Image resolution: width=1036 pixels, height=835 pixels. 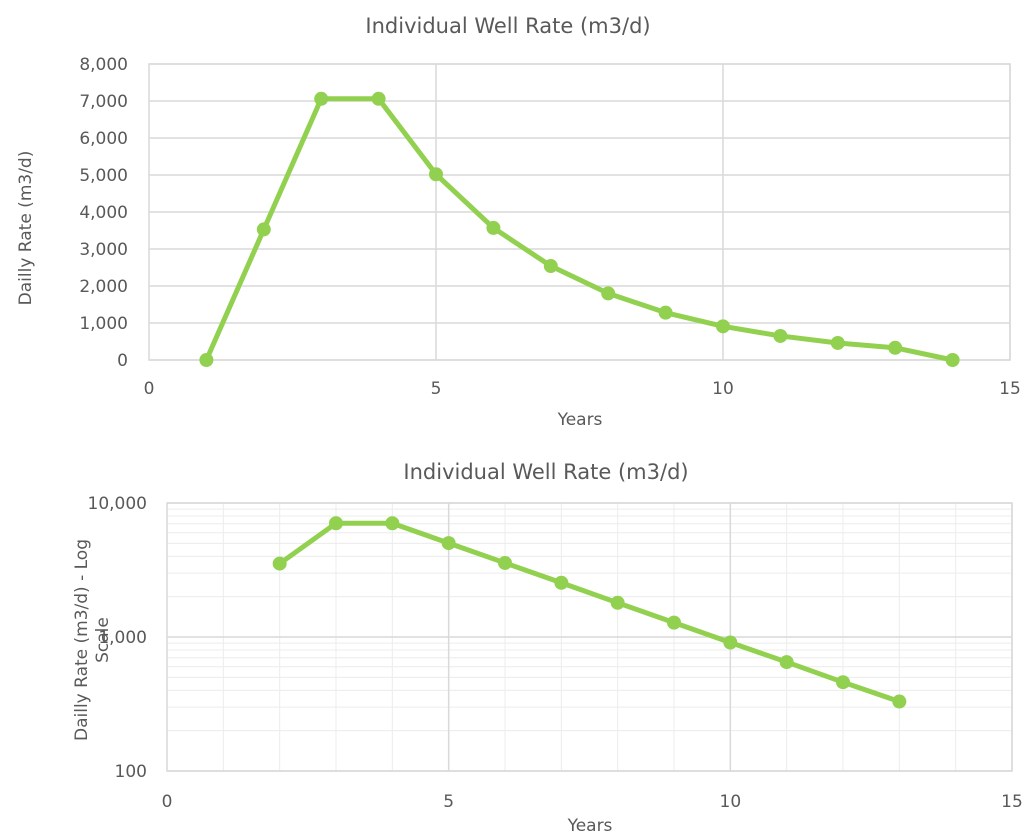 What do you see at coordinates (92, 640) in the screenshot?
I see `y-axis-label: Dailly Rate (m3/d) - LogScale` at bounding box center [92, 640].